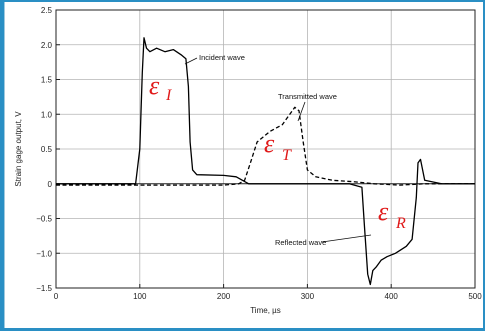 The image size is (485, 331). Describe the element at coordinates (140, 296) in the screenshot. I see `x-tick-label: 100` at that location.